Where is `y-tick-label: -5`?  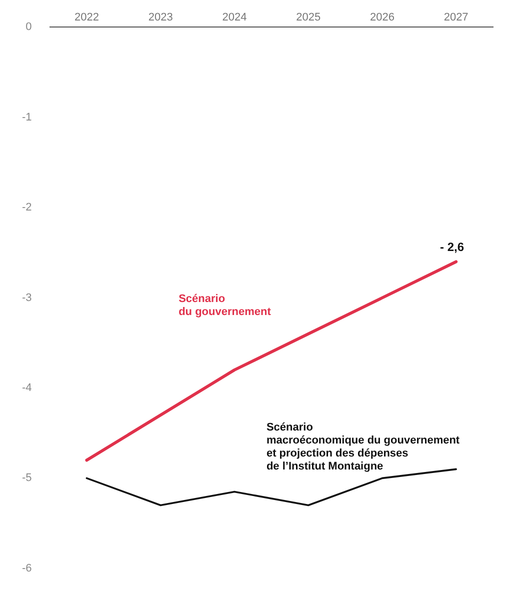 y-tick-label: -5 is located at coordinates (27, 478).